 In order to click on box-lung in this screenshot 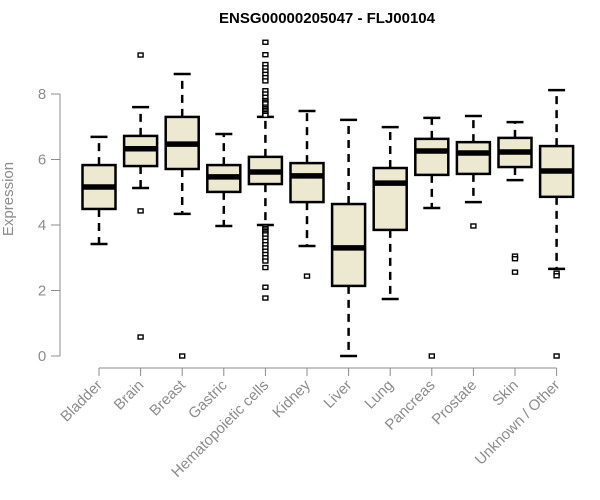, I will do `click(390, 213)`.